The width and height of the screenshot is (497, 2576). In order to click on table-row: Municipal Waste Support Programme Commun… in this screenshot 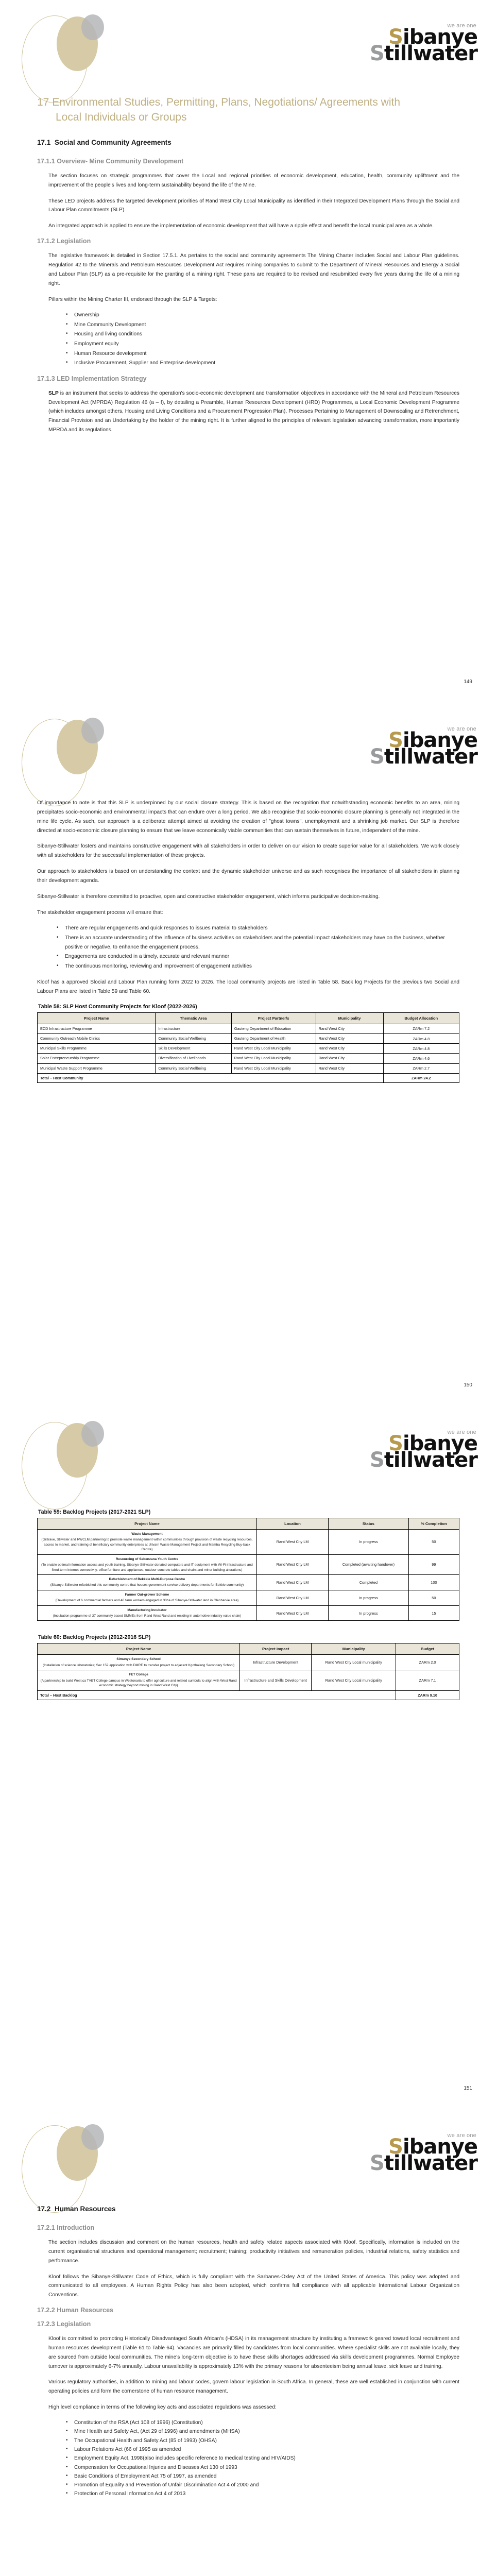, I will do `click(249, 1068)`.